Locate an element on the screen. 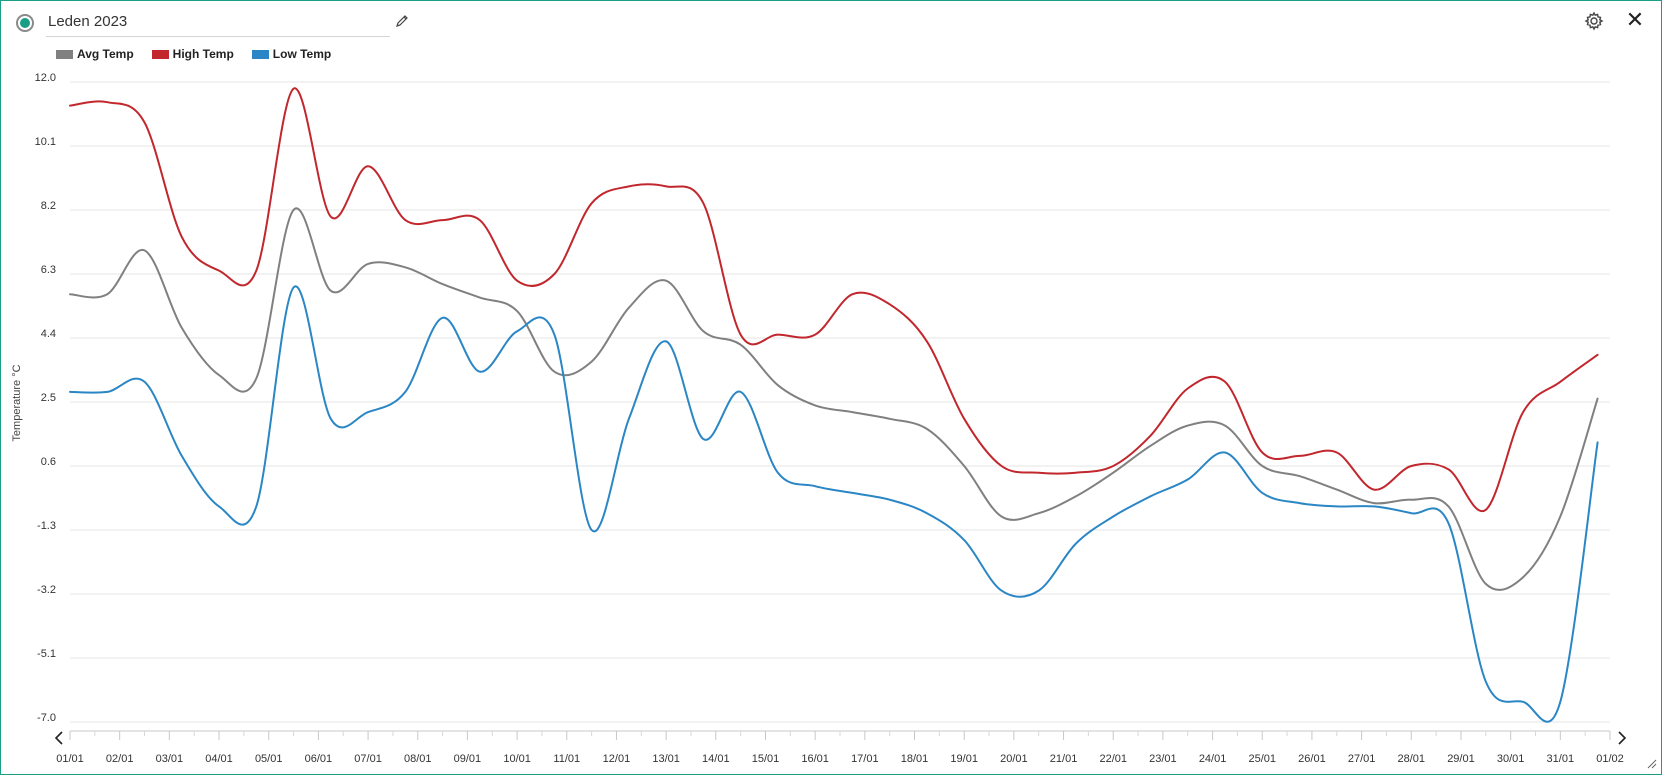 The image size is (1662, 775). close-icon: ✕ is located at coordinates (1635, 19).